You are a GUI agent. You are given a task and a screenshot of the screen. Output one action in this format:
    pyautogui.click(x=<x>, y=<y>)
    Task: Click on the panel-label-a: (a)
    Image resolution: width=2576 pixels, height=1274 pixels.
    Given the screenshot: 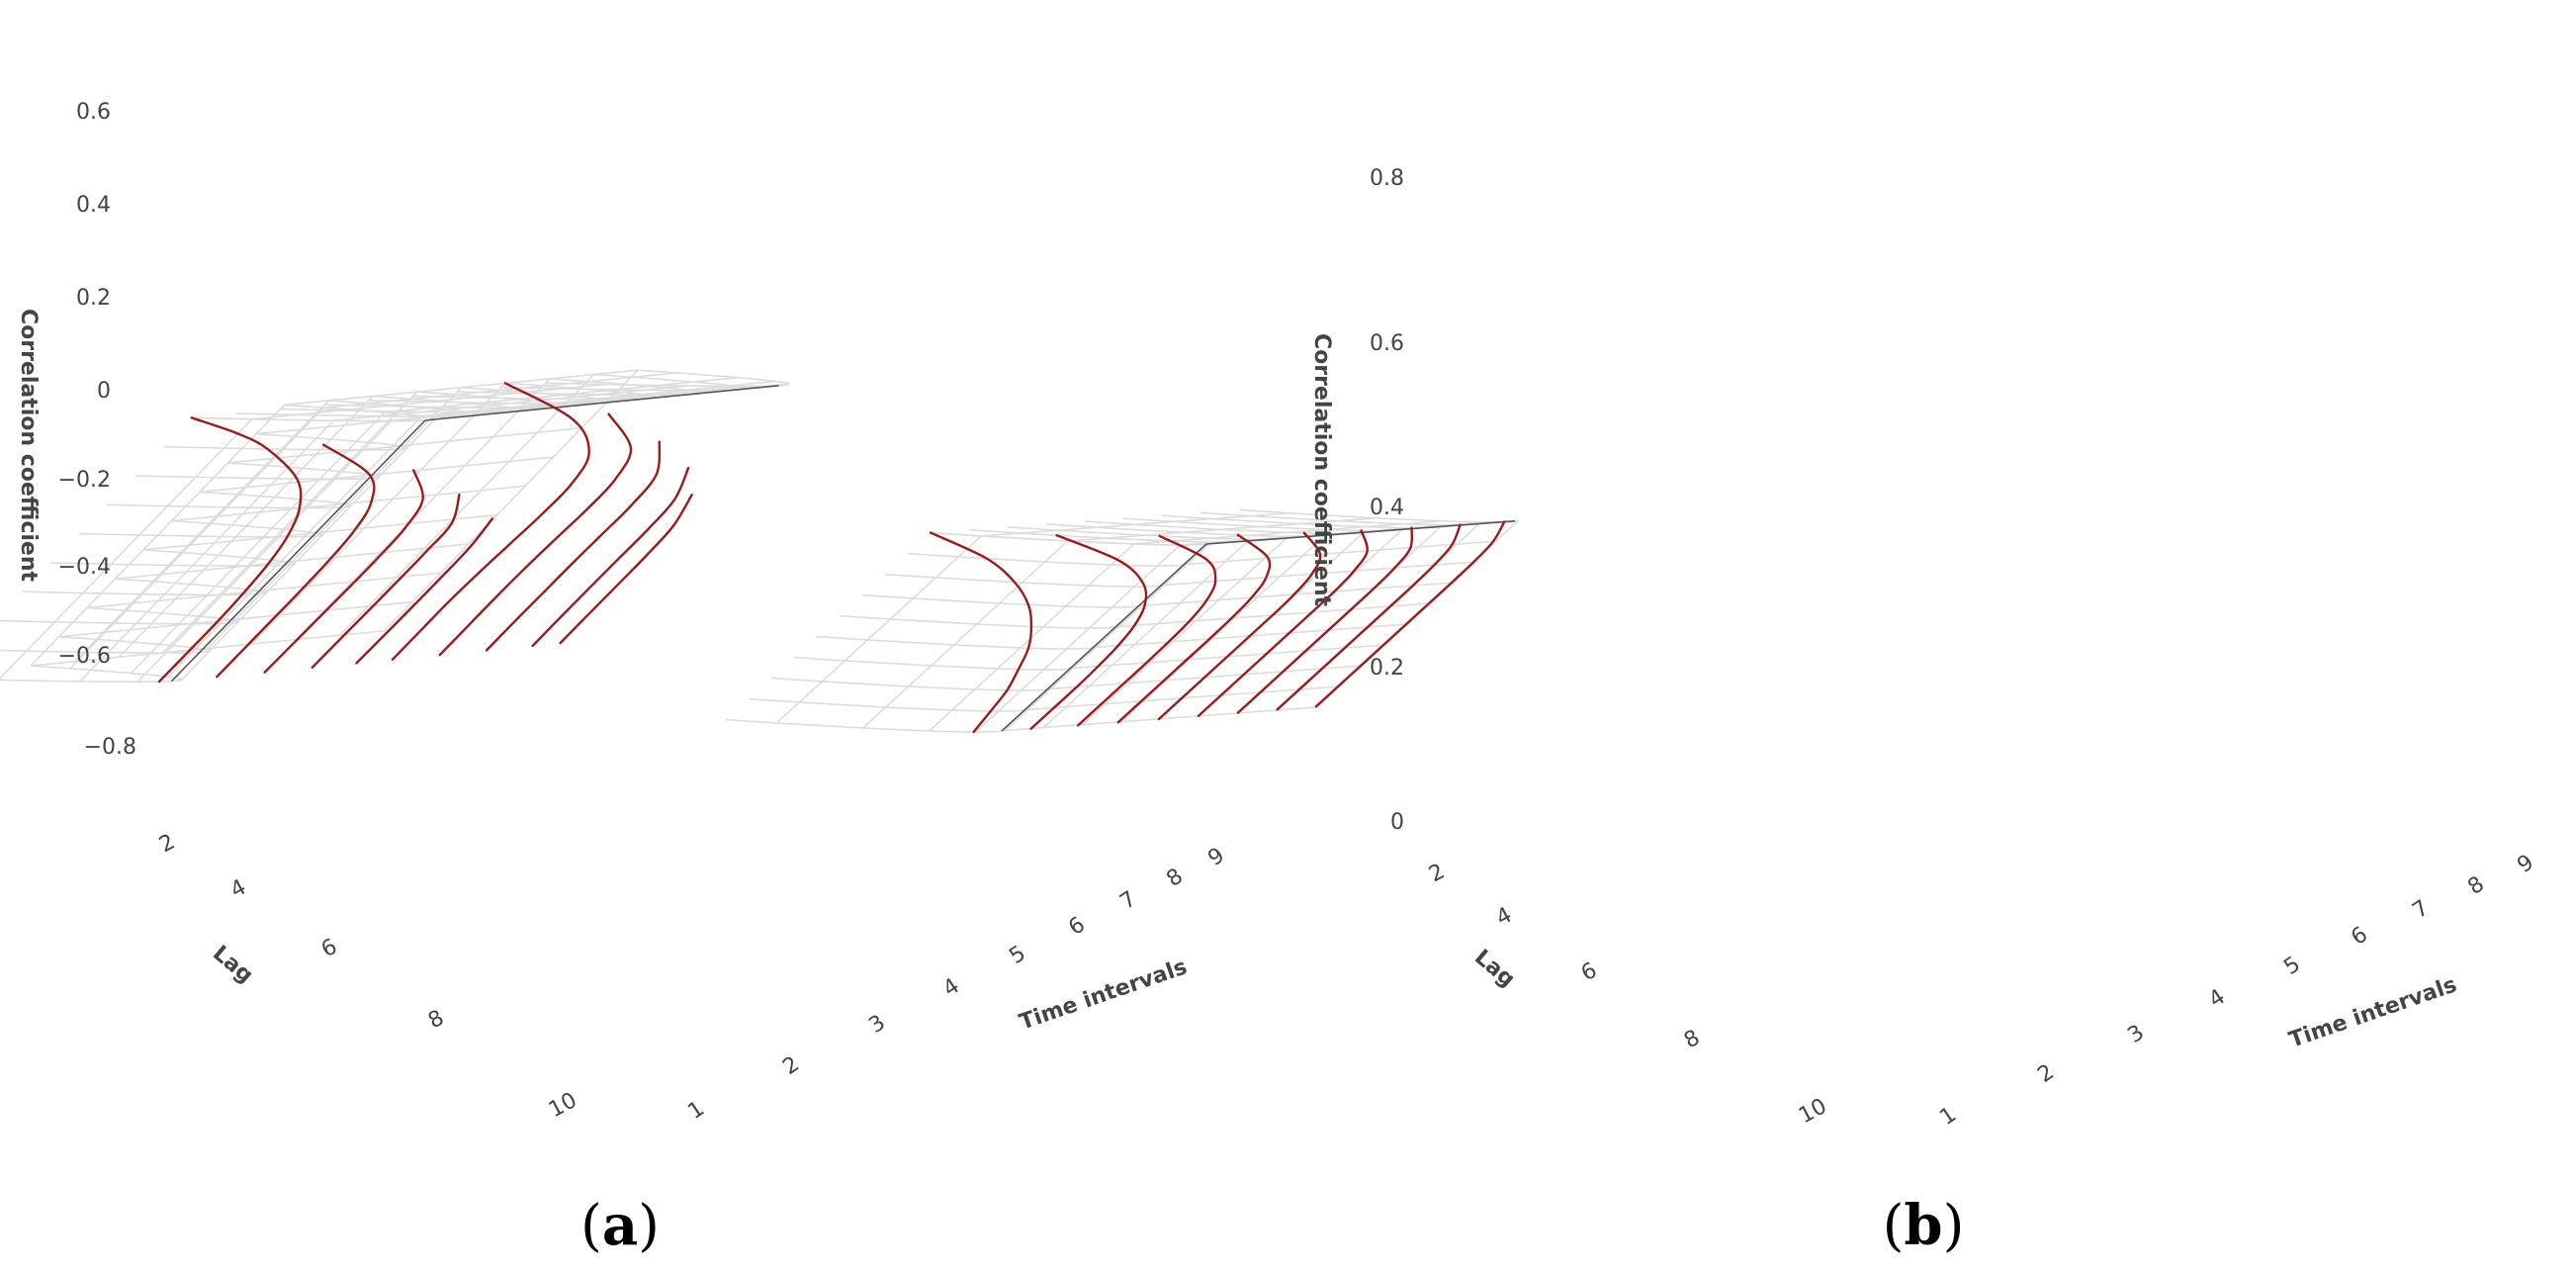 What is the action you would take?
    pyautogui.click(x=620, y=1225)
    